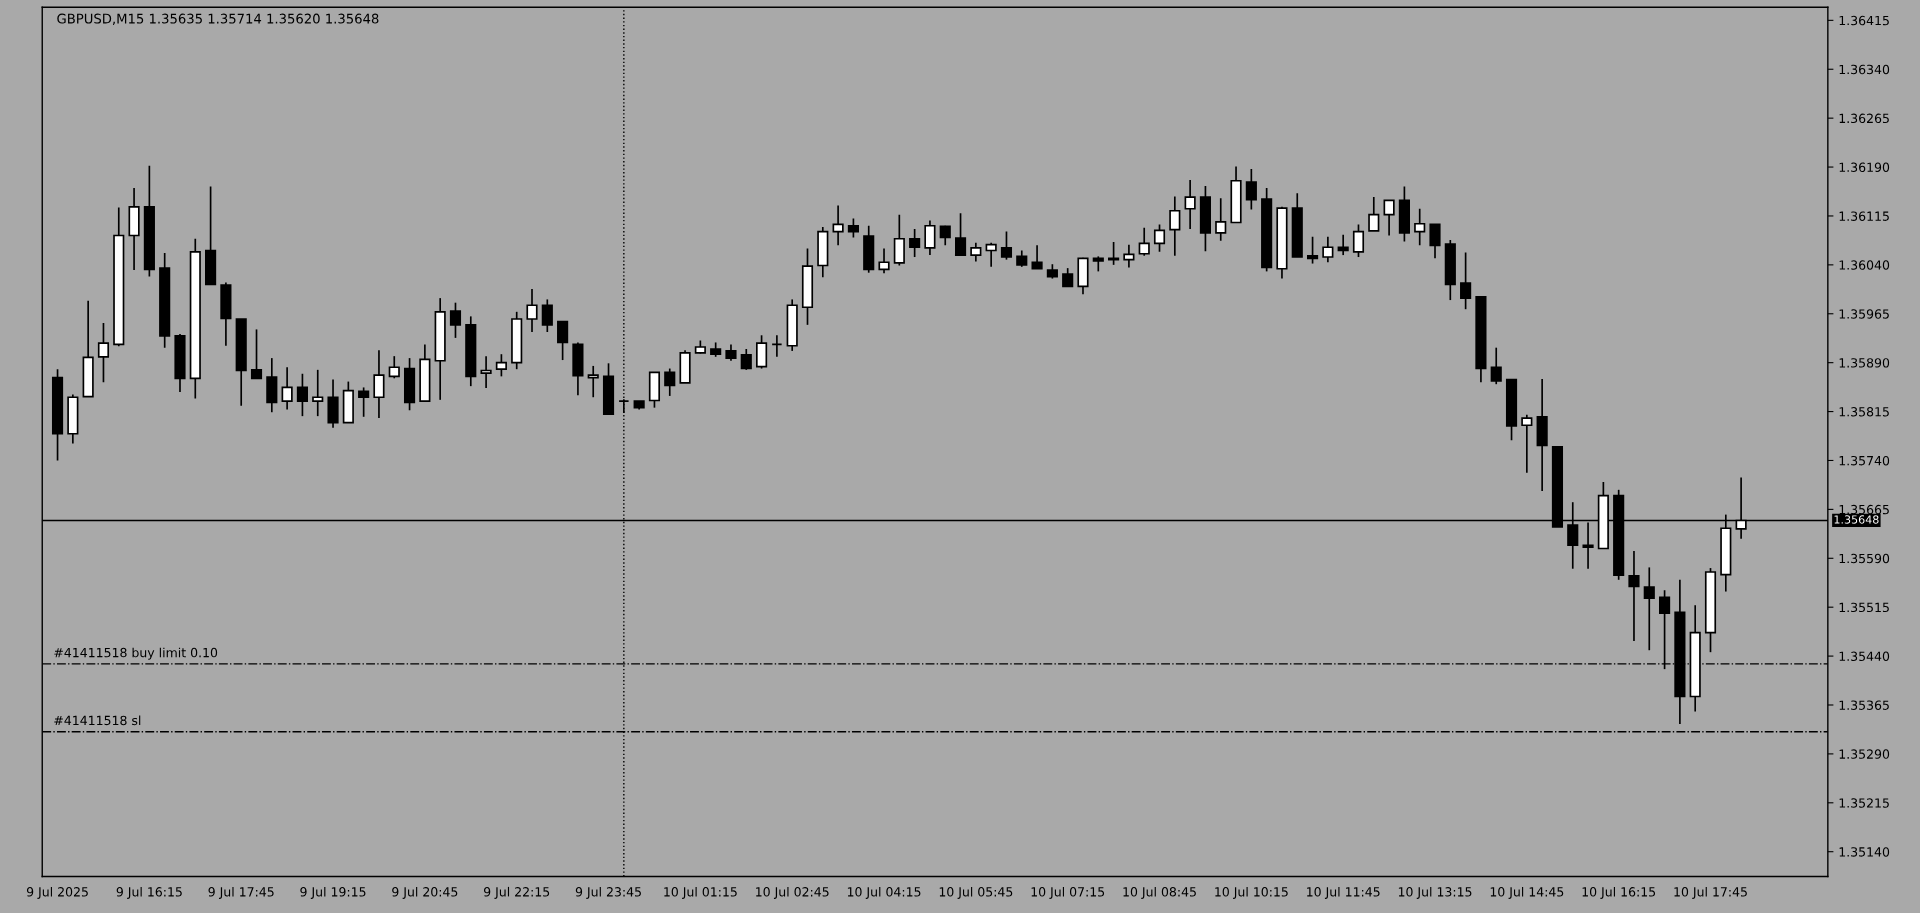  Describe the element at coordinates (884, 892) in the screenshot. I see `x-tick-label: 10 Jul 04:15` at that location.